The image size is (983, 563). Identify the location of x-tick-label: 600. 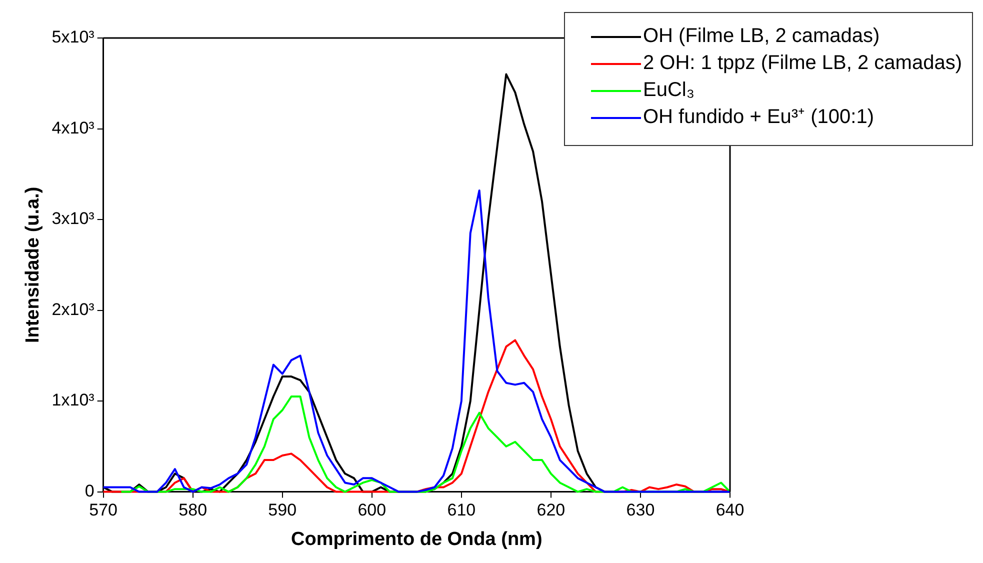
(372, 510).